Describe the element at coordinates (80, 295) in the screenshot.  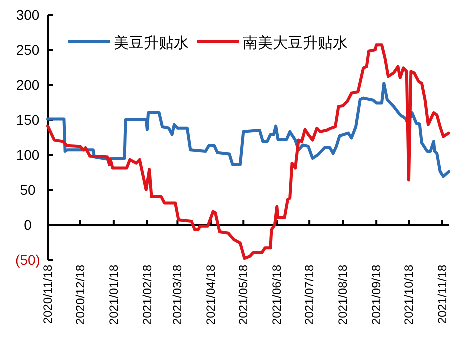
I see `x-tick-label: 2020/12/18` at that location.